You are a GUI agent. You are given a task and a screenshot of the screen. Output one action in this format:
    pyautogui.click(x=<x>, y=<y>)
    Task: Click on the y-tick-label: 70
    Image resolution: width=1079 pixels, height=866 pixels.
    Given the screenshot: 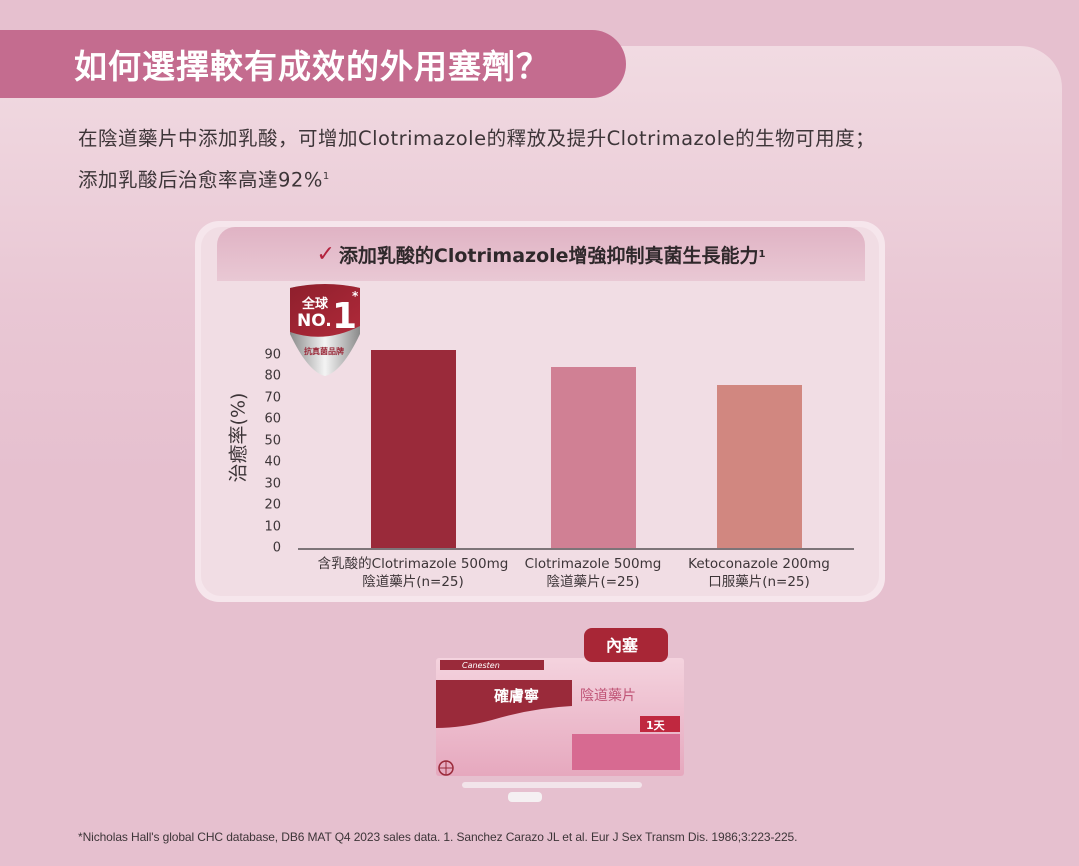 What is the action you would take?
    pyautogui.click(x=272, y=397)
    